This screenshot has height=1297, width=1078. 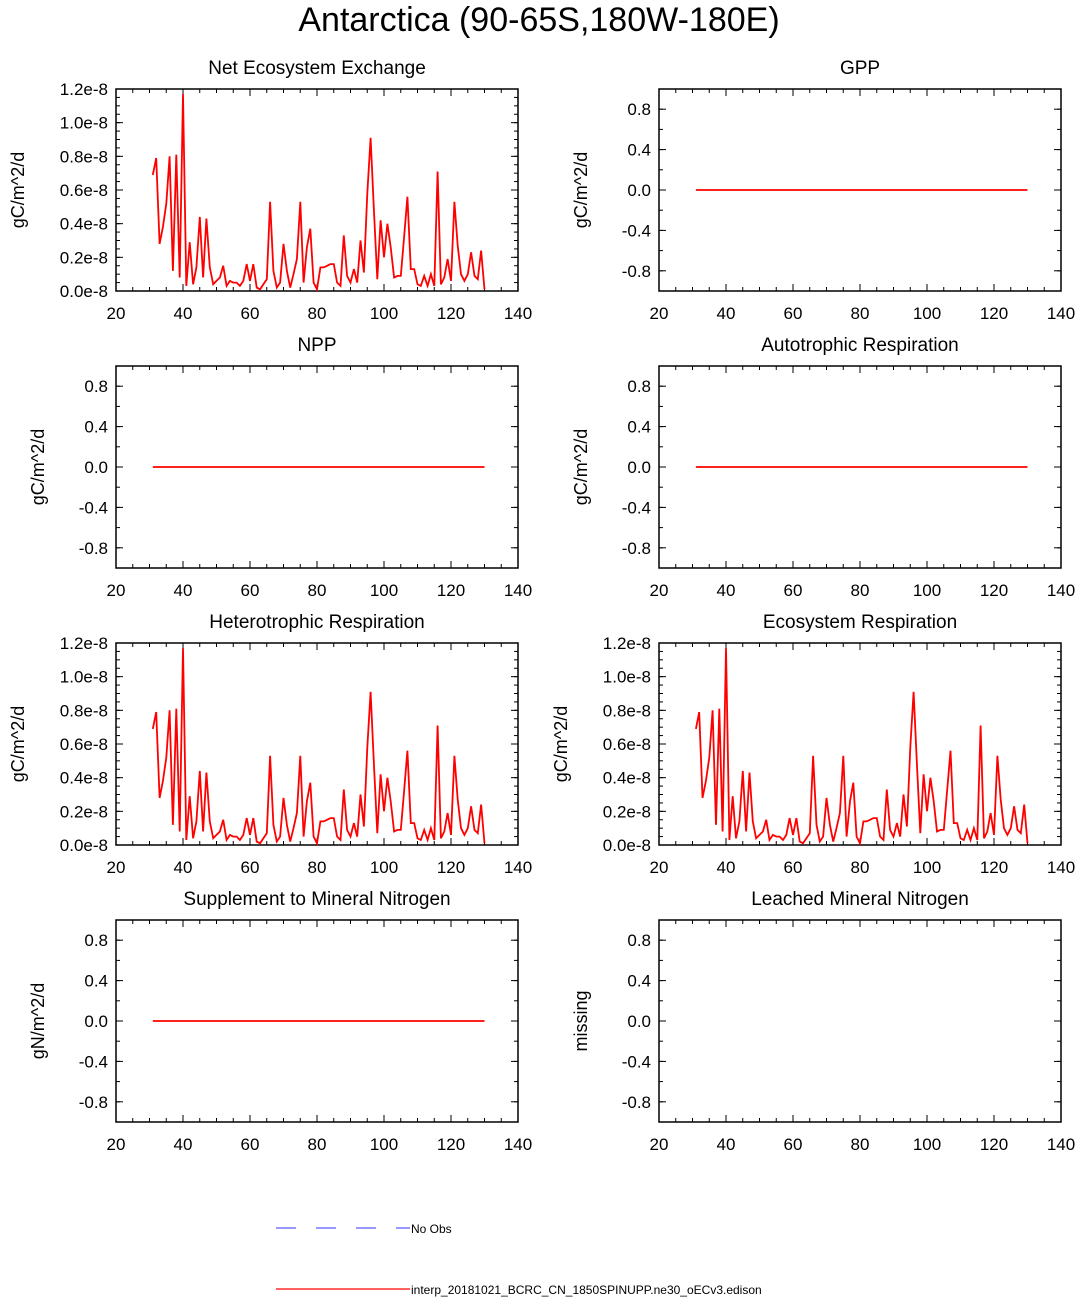 I want to click on panel-title: Autotrophic Respiration, so click(x=860, y=345).